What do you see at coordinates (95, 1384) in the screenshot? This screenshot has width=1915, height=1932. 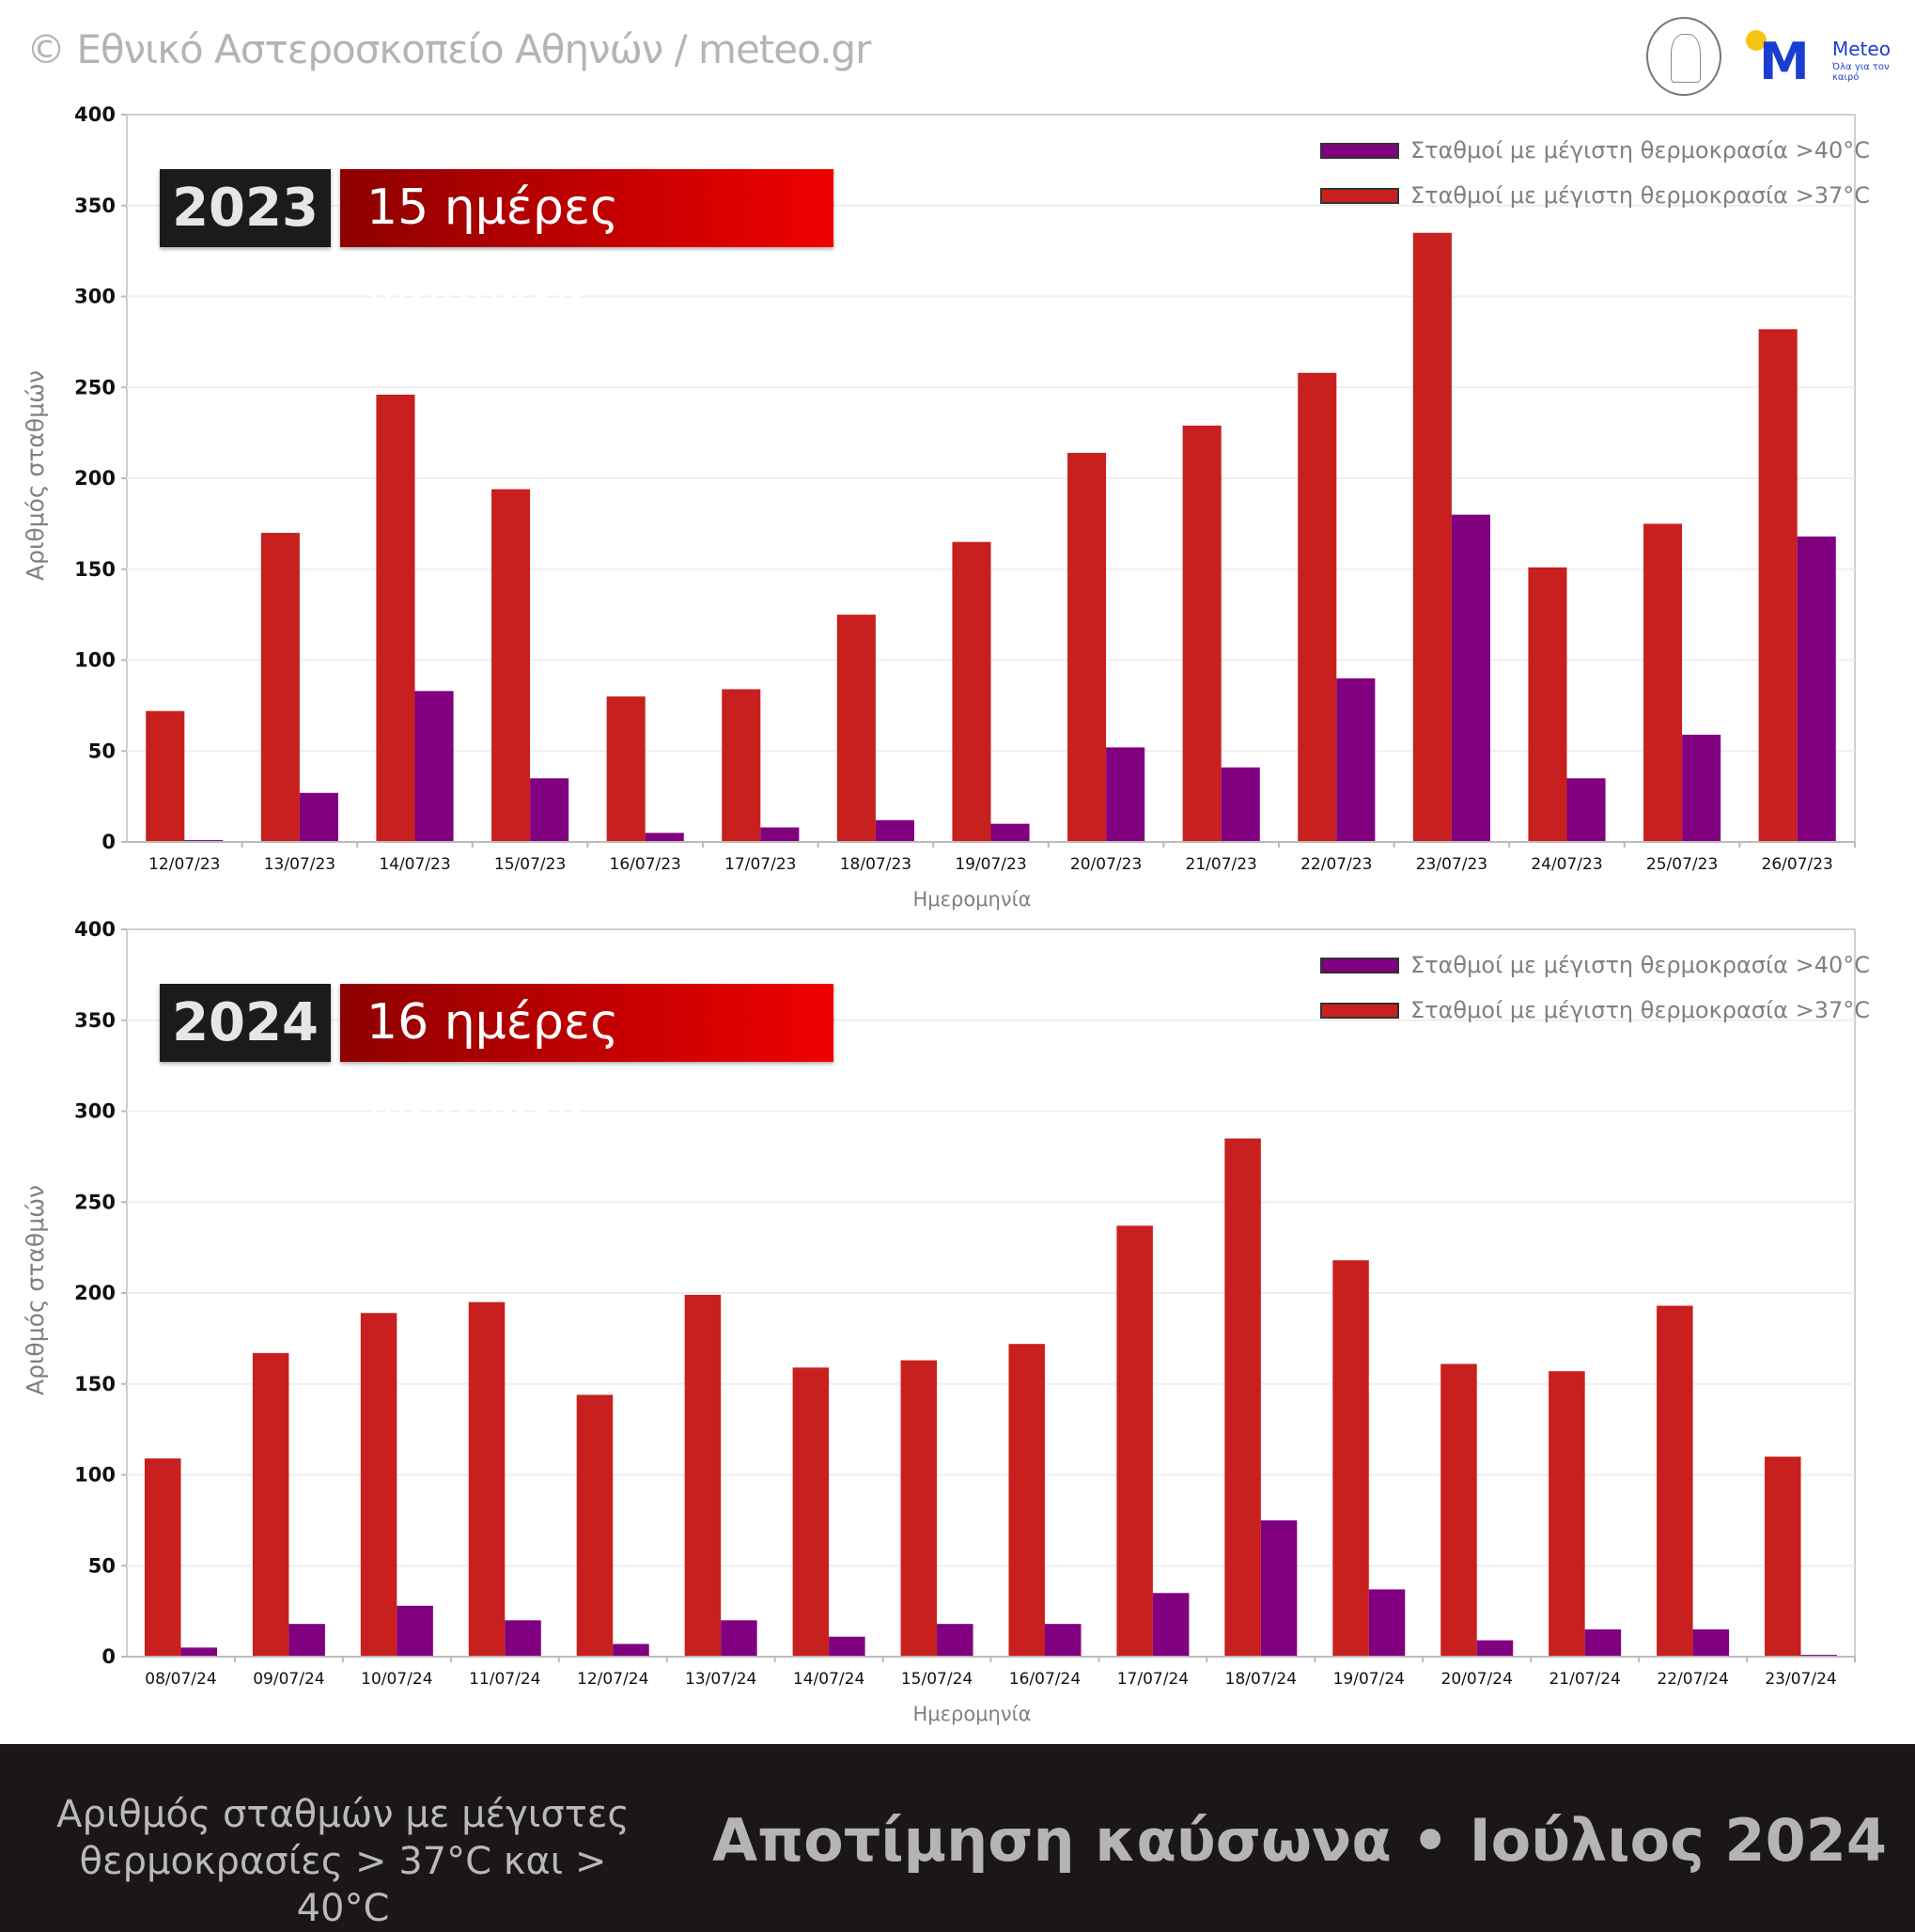 I see `y-tick-label: 150` at bounding box center [95, 1384].